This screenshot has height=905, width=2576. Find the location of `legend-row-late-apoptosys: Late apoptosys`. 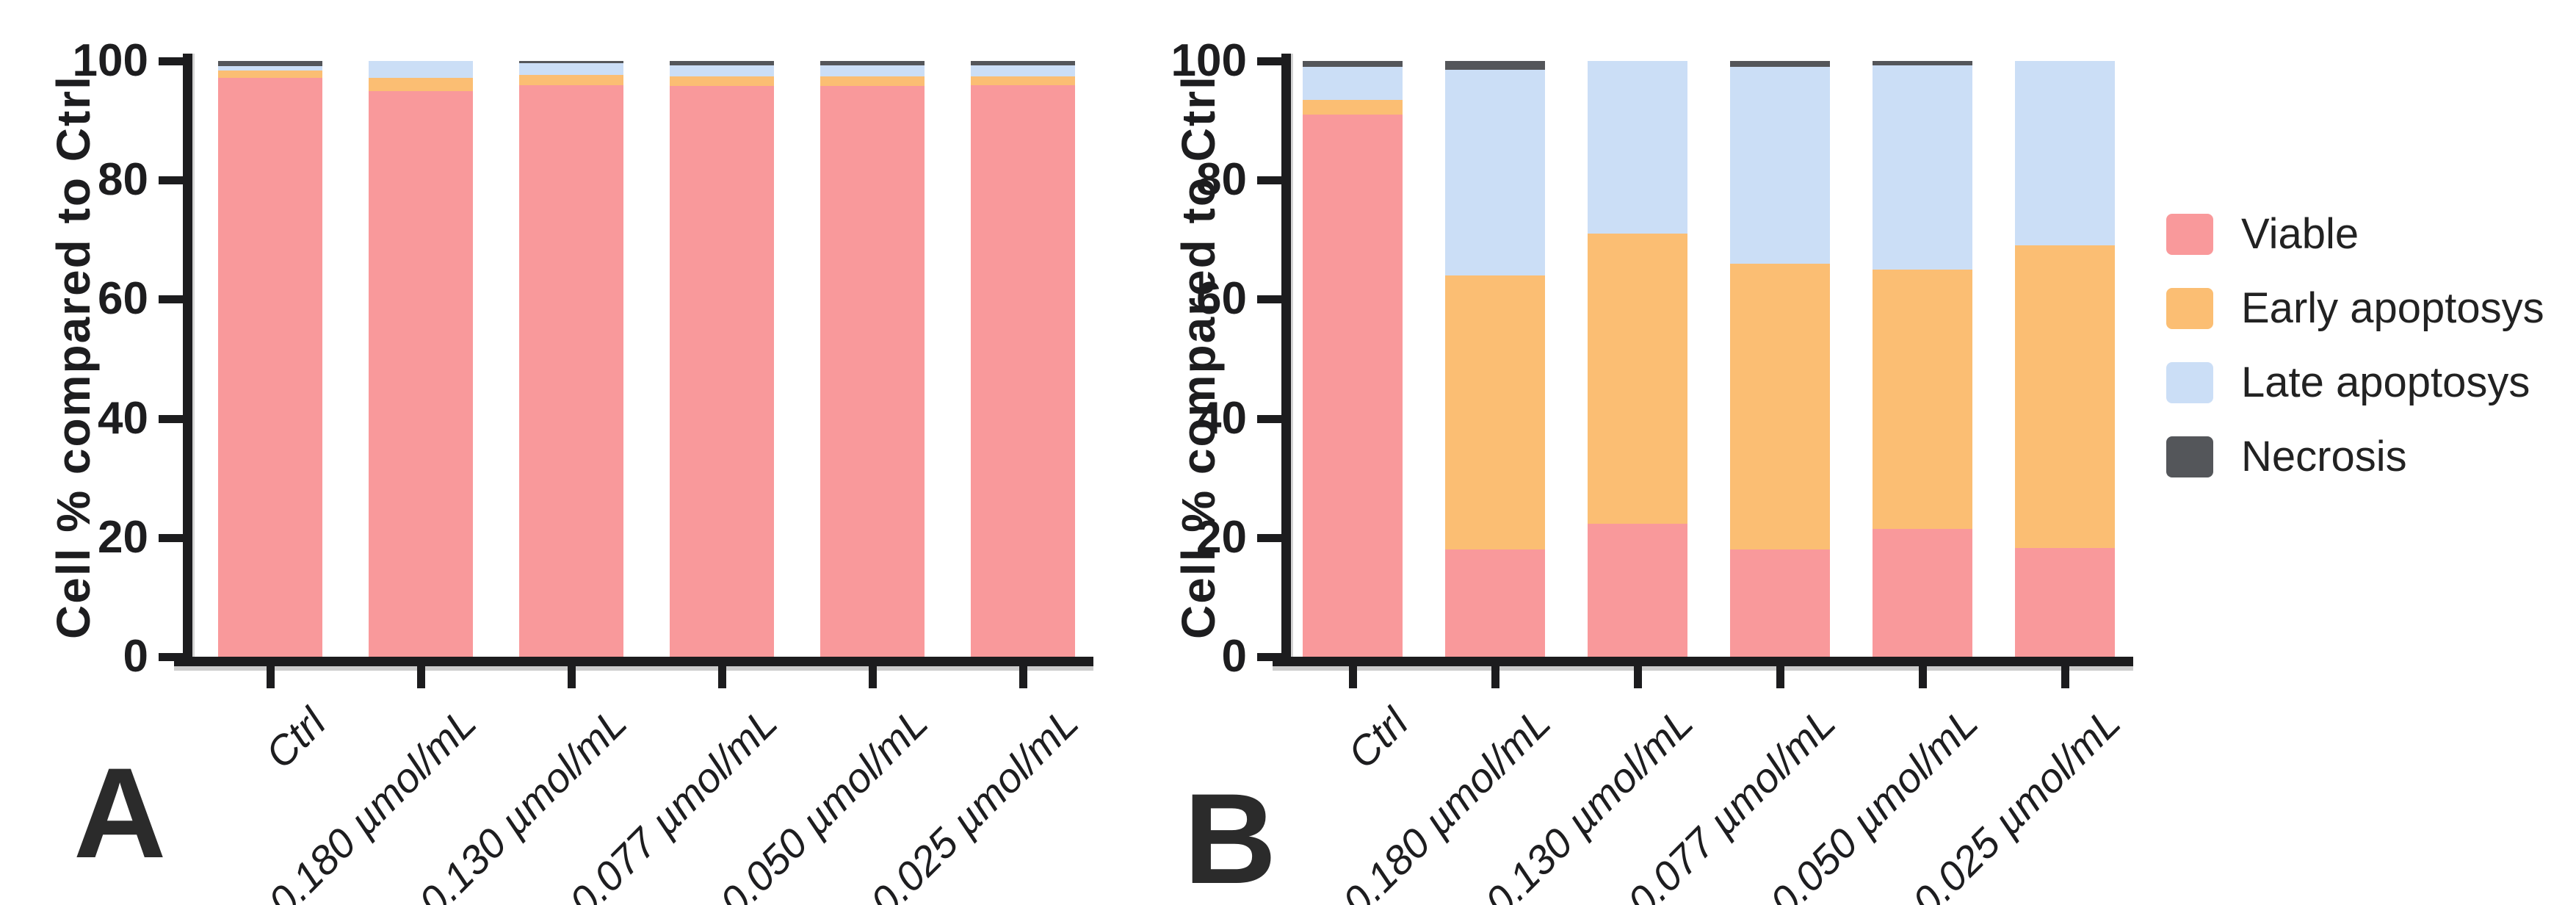

legend-row-late-apoptosys: Late apoptosys is located at coordinates (2355, 382).